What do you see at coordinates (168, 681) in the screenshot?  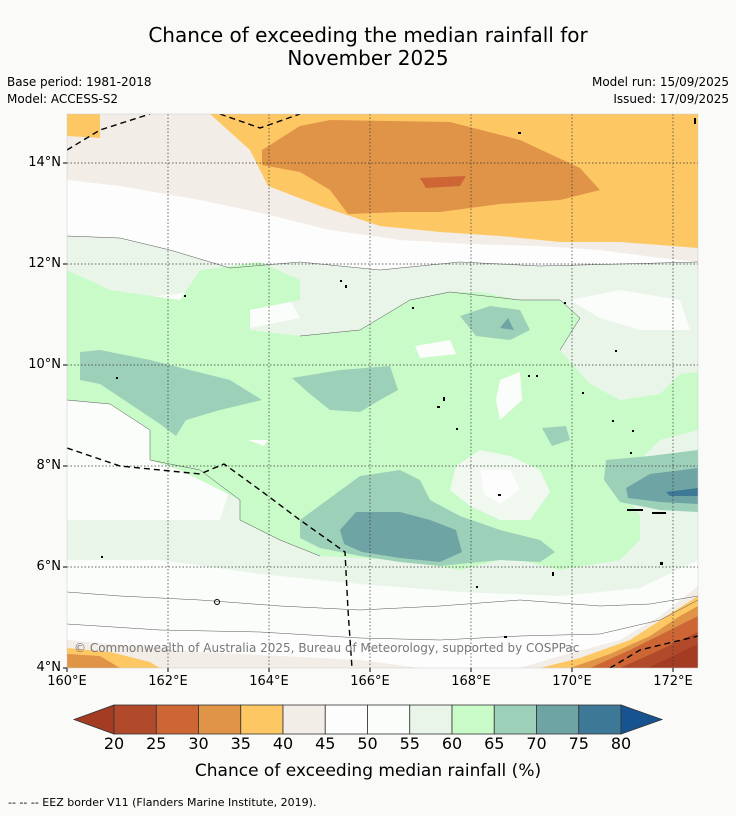 I see `lon-label-162e: 162°E` at bounding box center [168, 681].